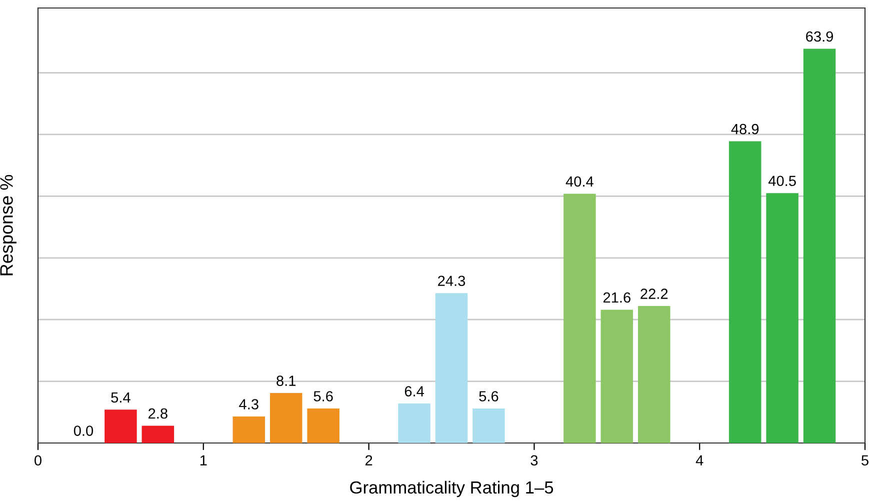 The width and height of the screenshot is (870, 502). I want to click on data-label: 5.4, so click(120, 397).